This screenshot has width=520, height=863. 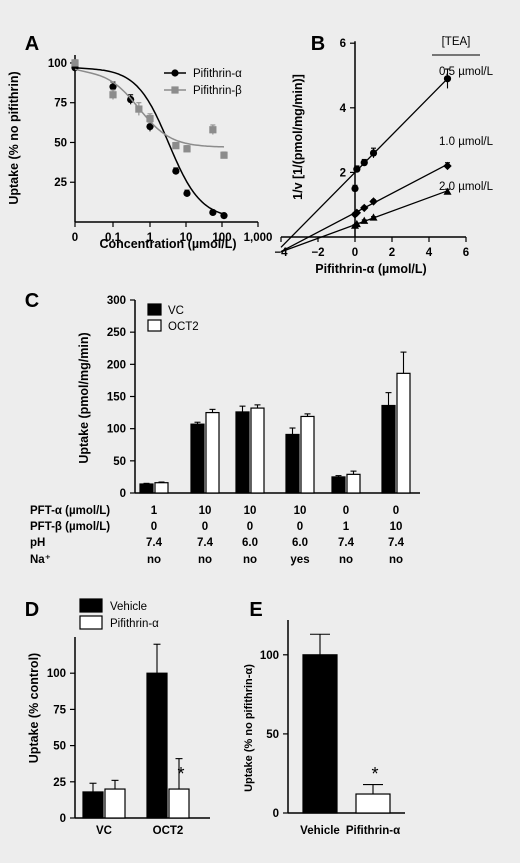 I want to click on panel-a-x-tick-label: 100, so click(x=221, y=238).